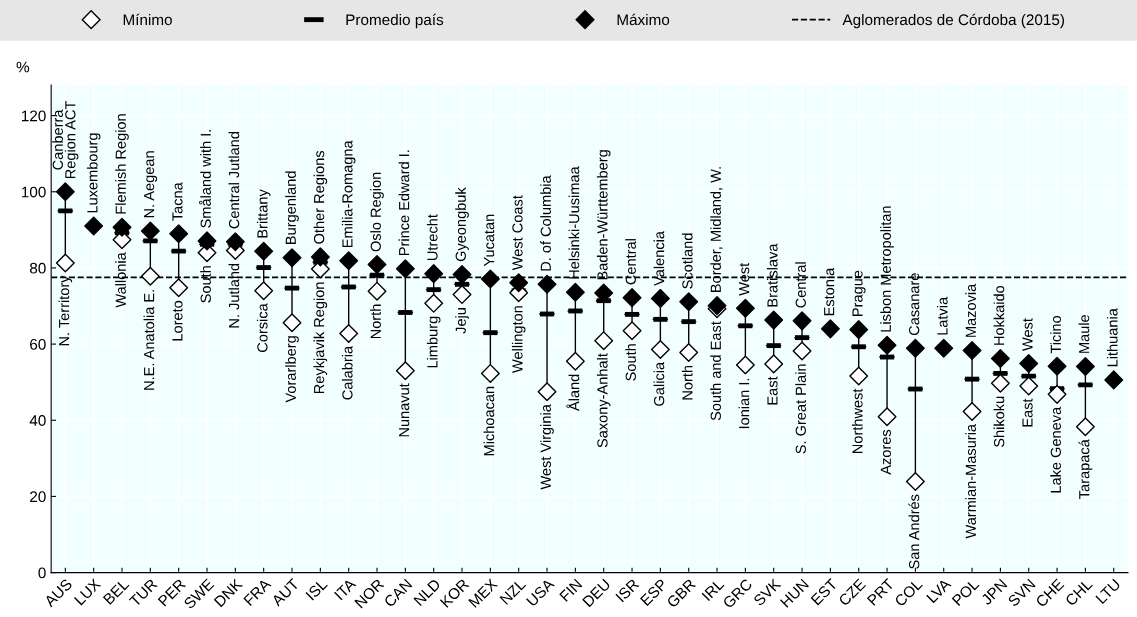 Image resolution: width=1137 pixels, height=617 pixels. Describe the element at coordinates (292, 369) in the screenshot. I see `annotation: Vorarlberg` at that location.